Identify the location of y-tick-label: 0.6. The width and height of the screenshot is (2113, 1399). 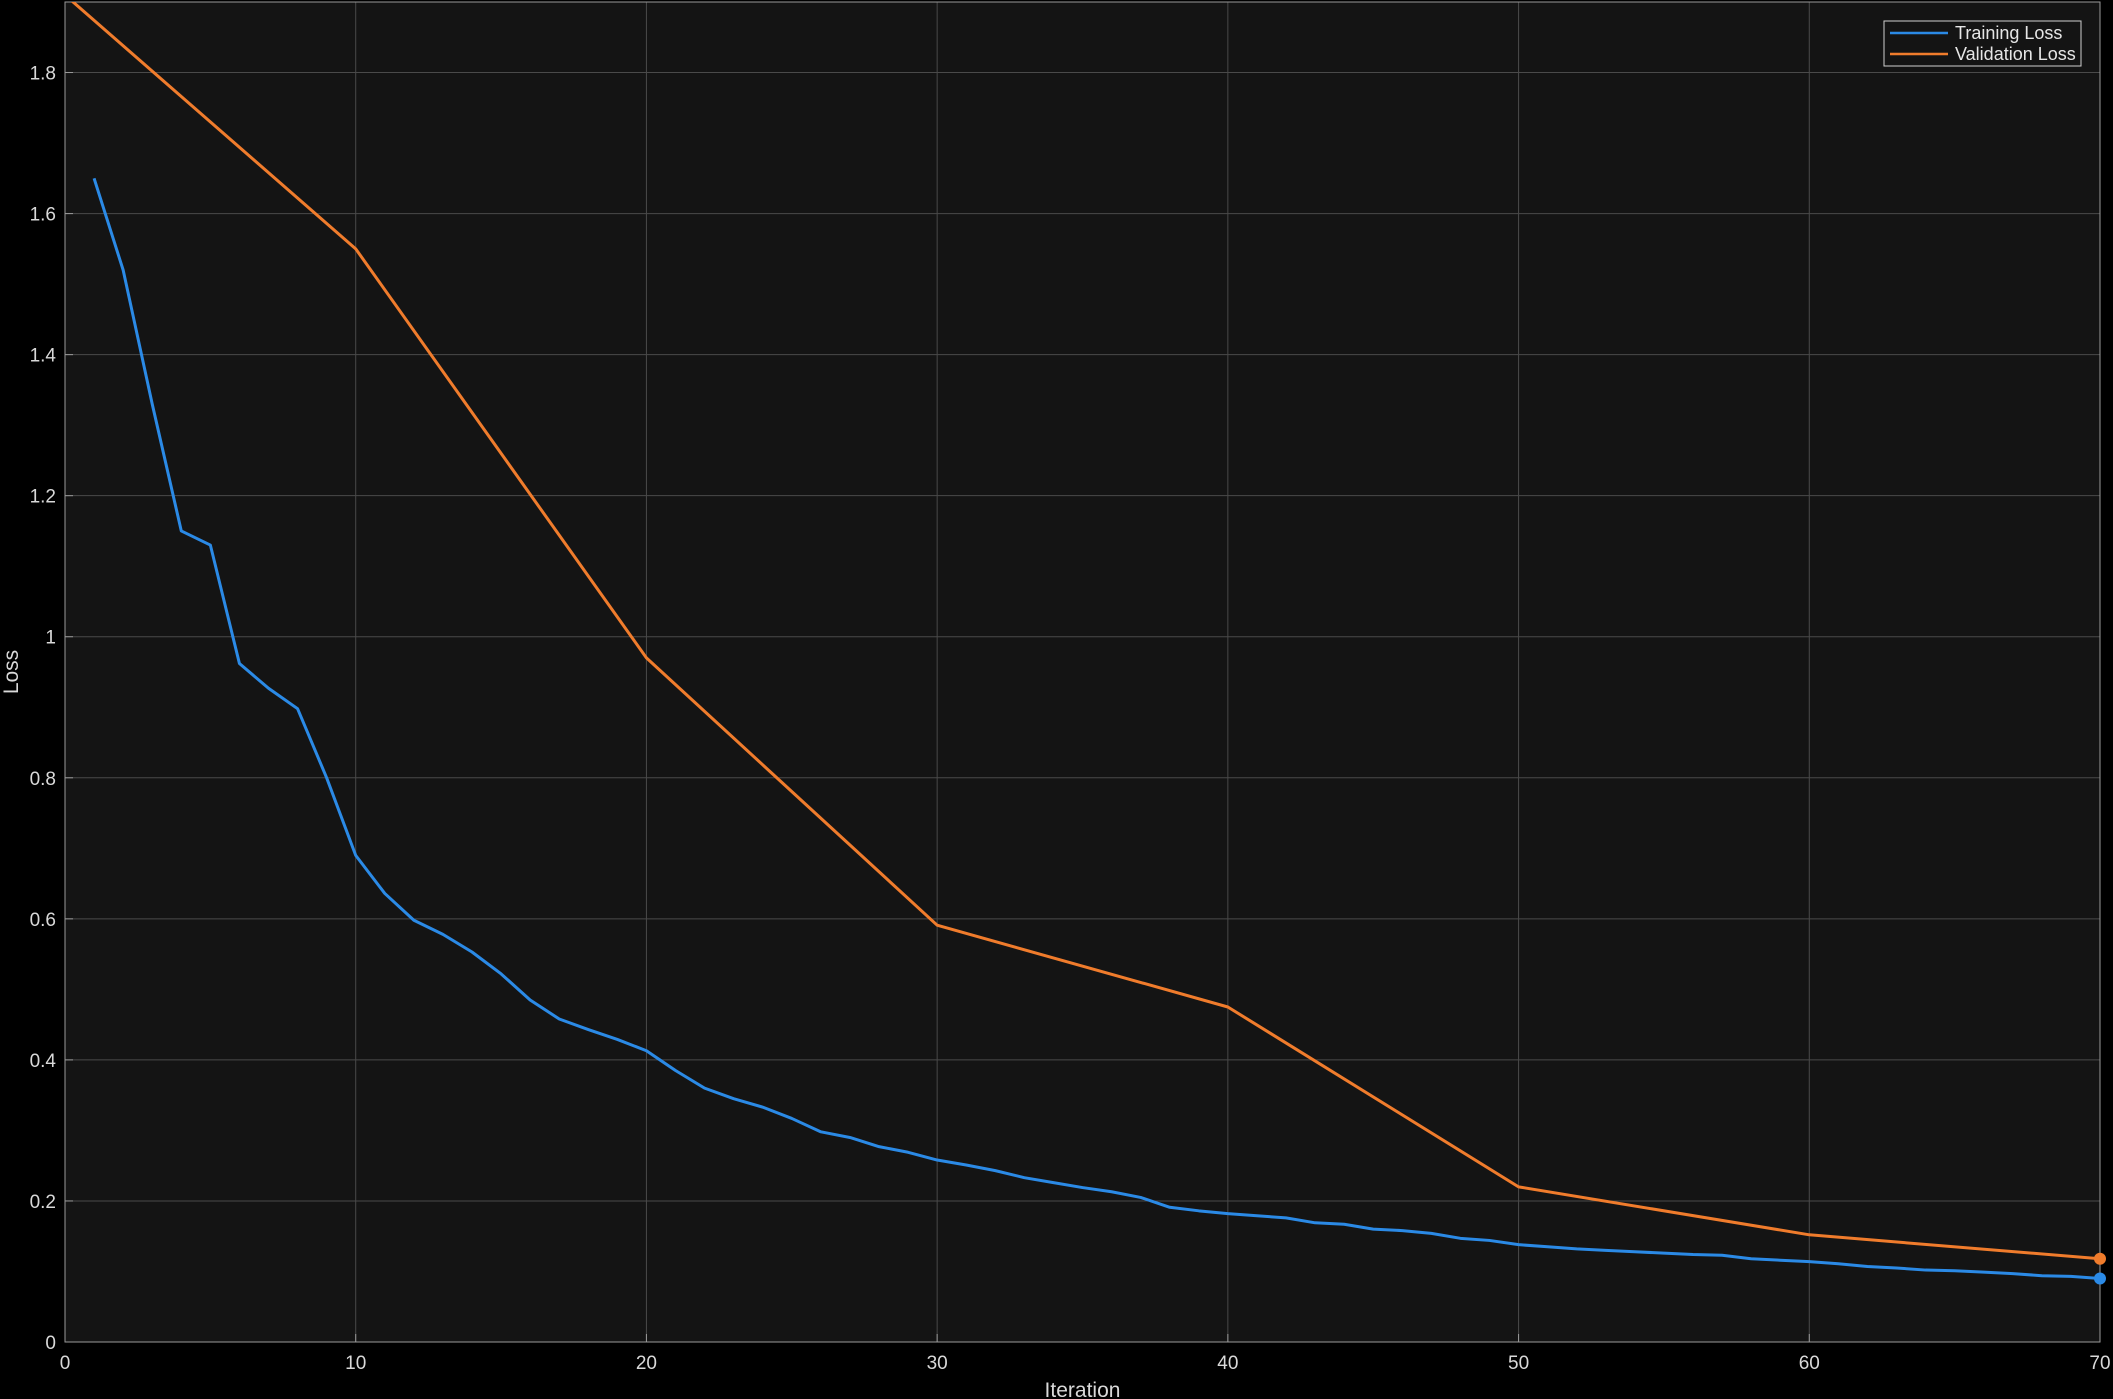
(43, 920).